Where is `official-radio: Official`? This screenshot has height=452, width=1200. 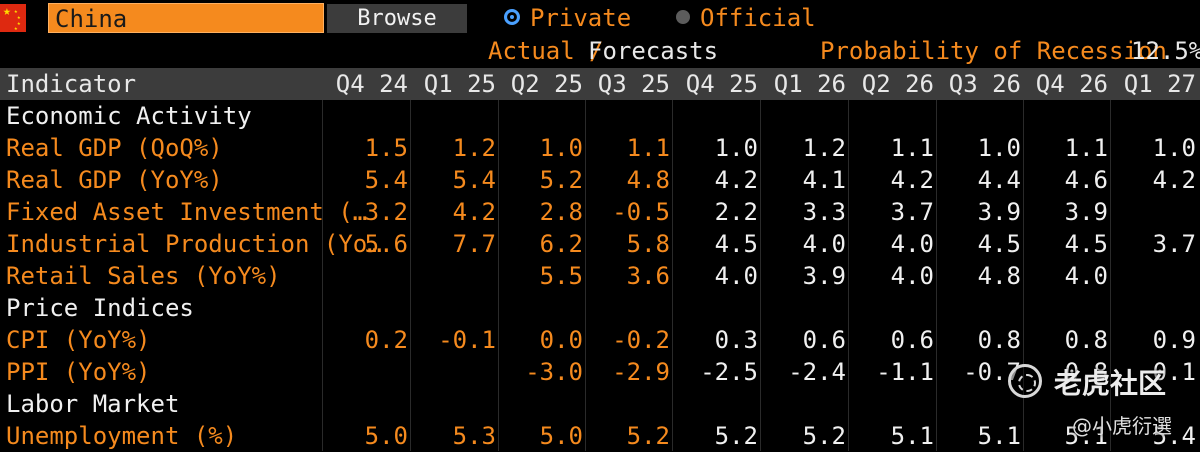
official-radio: Official is located at coordinates (746, 18).